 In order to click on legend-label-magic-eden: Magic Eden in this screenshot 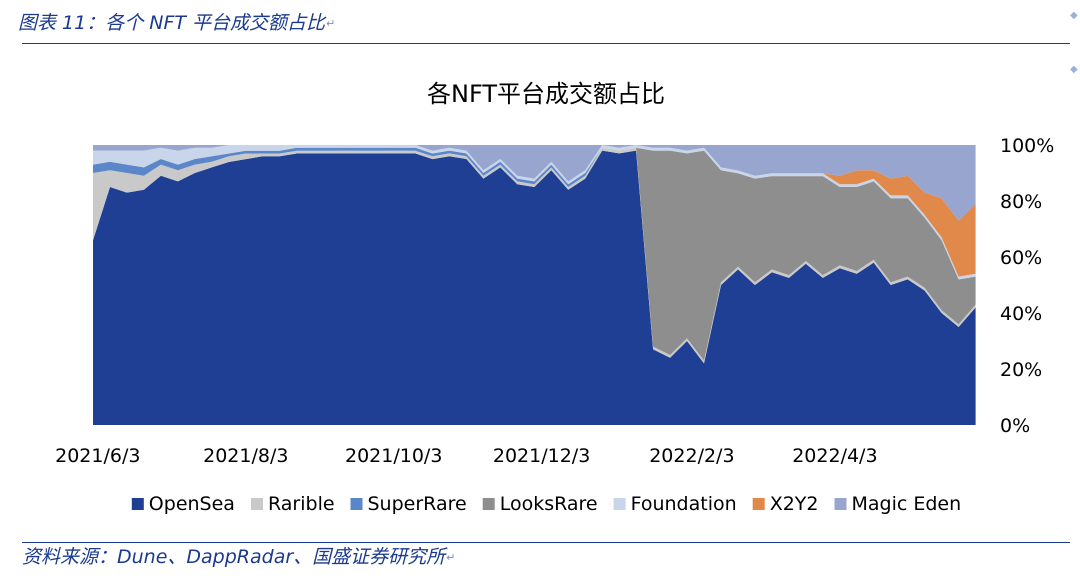, I will do `click(907, 504)`.